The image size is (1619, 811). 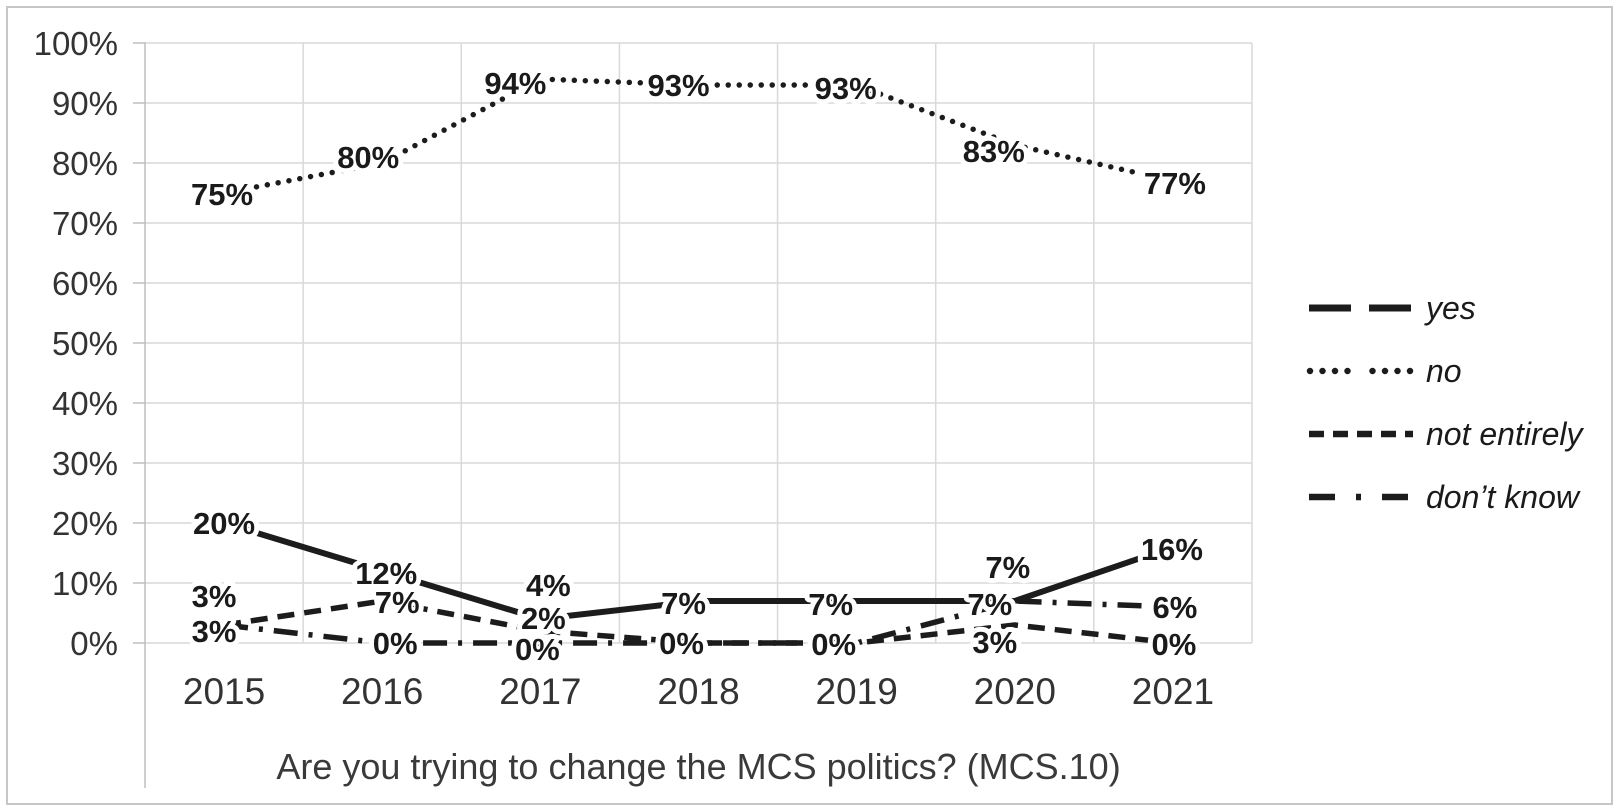 I want to click on y-axis-tick-label: 10%, so click(x=85, y=583).